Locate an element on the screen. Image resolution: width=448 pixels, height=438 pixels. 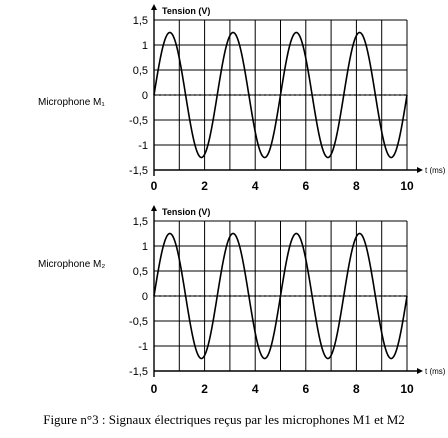
label-microphone-m2: Microphone M₂ is located at coordinates (72, 264).